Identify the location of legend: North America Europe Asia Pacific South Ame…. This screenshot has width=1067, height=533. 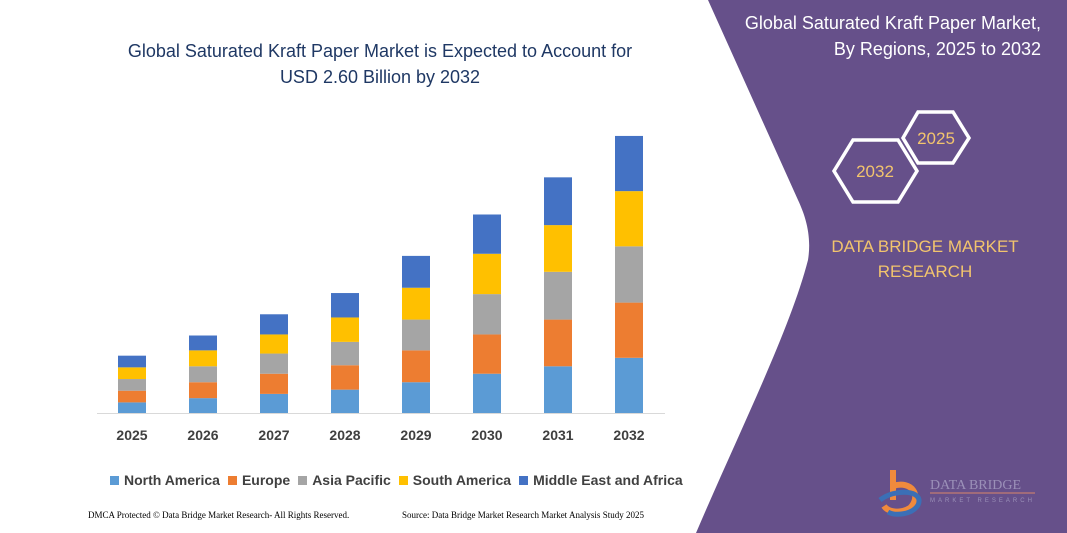
(396, 480).